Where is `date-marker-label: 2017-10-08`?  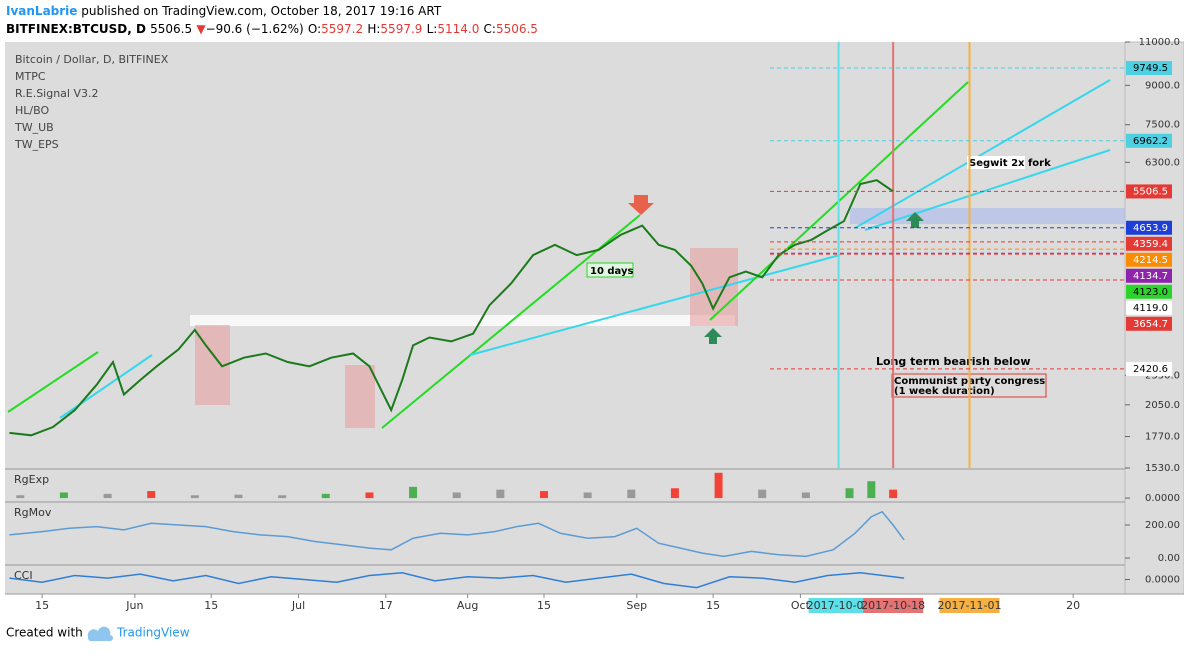
date-marker-label: 2017-10-08 is located at coordinates (839, 605).